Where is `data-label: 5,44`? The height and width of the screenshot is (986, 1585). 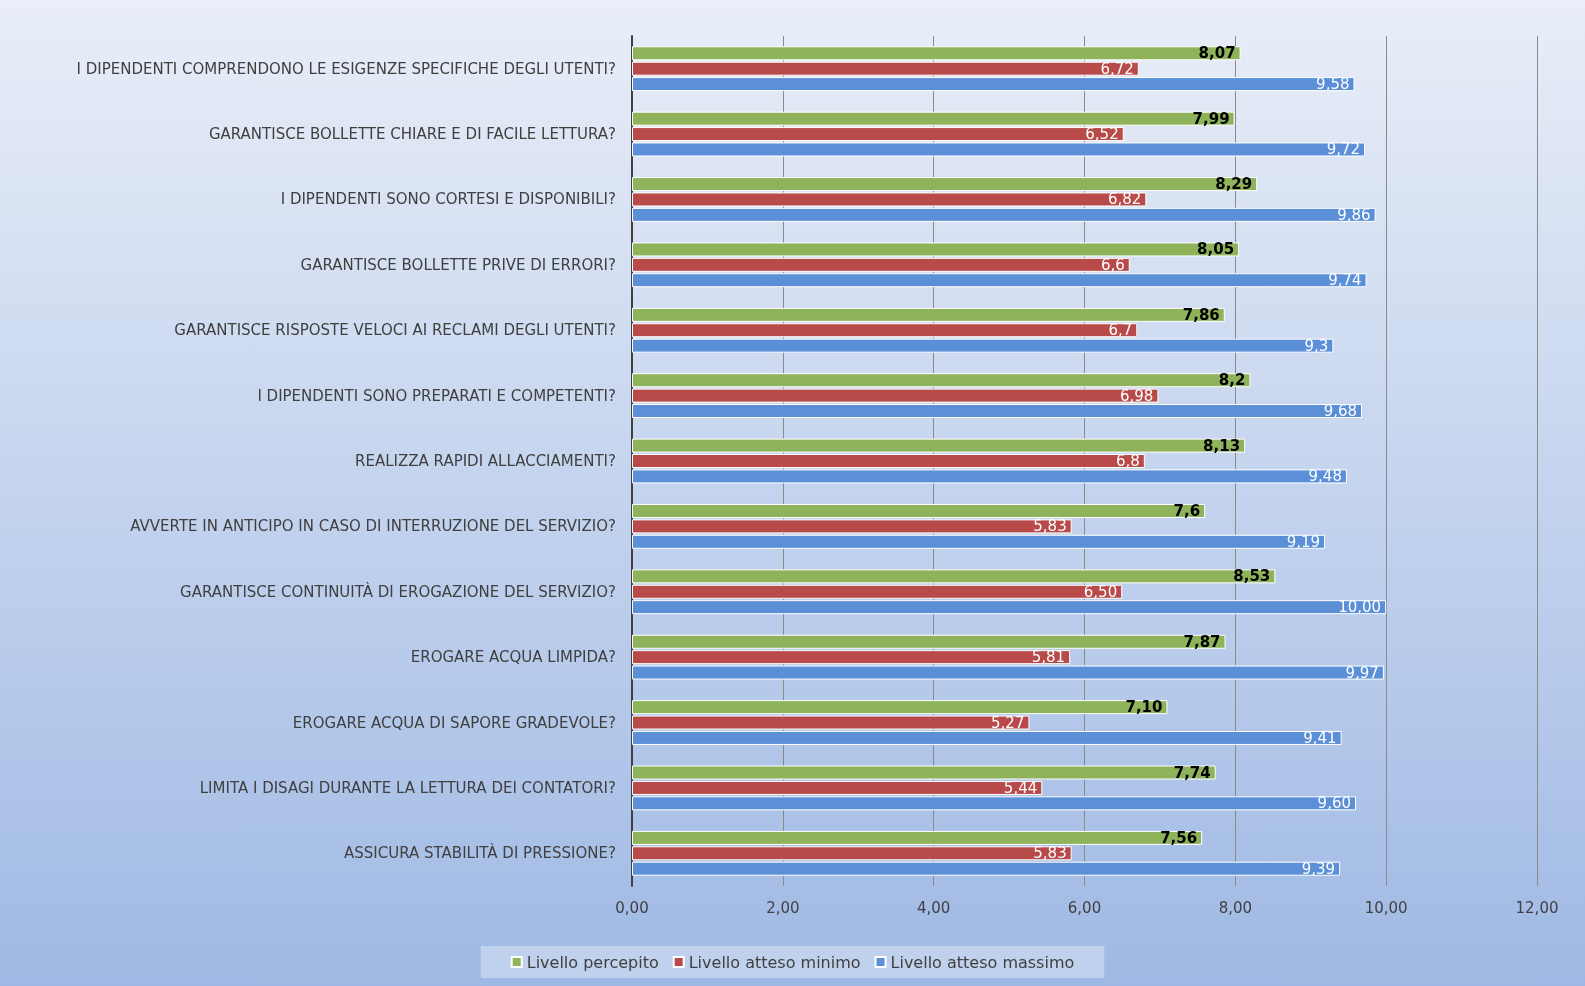 data-label: 5,44 is located at coordinates (1020, 787).